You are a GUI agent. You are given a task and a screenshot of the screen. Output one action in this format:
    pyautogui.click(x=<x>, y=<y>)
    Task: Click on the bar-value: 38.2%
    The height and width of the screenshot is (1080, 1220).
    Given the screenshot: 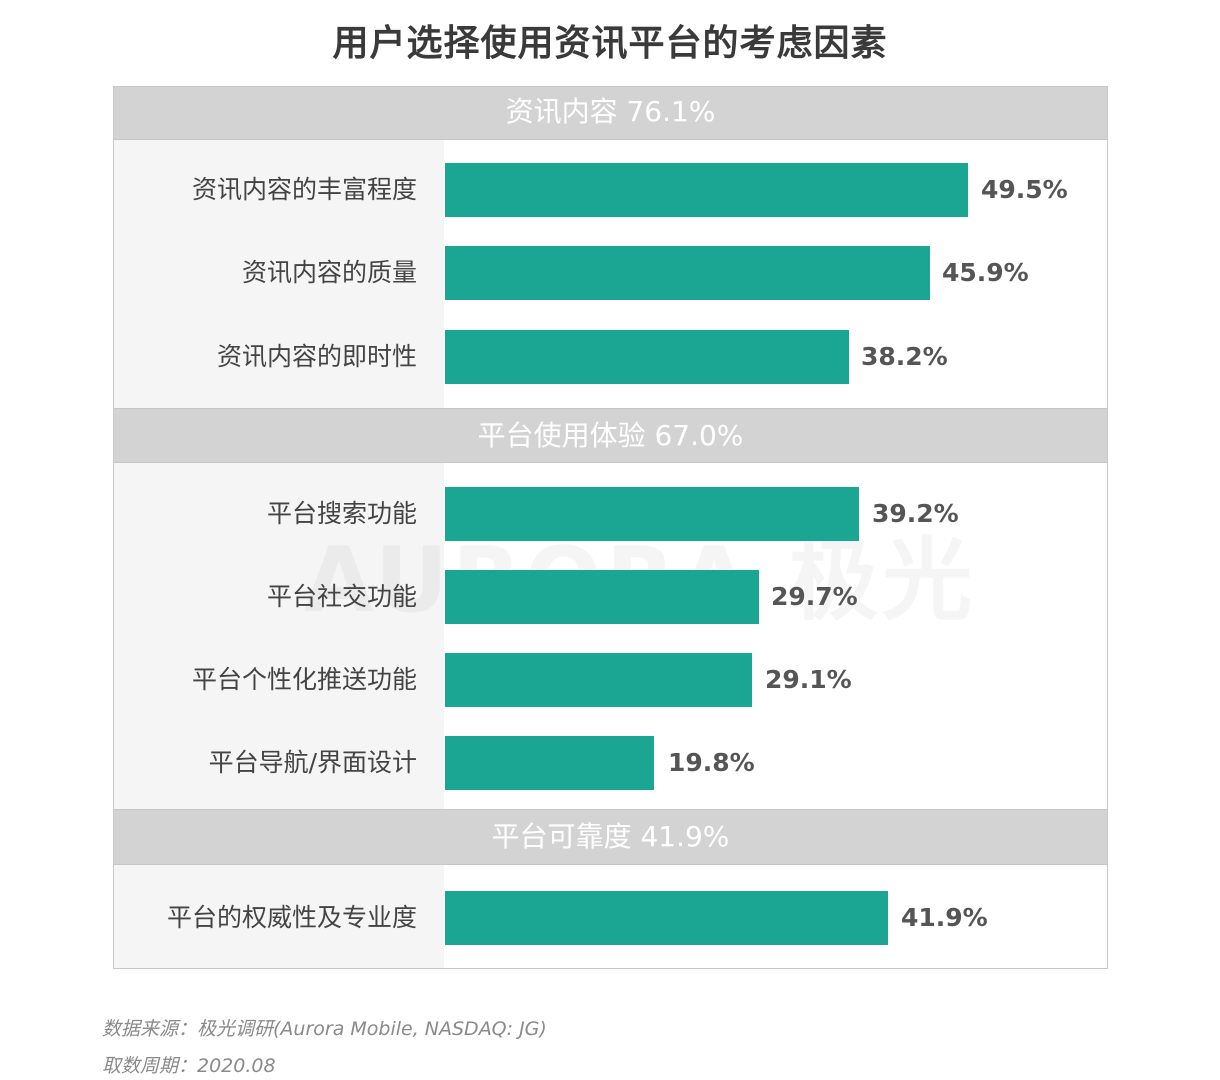 What is the action you would take?
    pyautogui.click(x=904, y=356)
    